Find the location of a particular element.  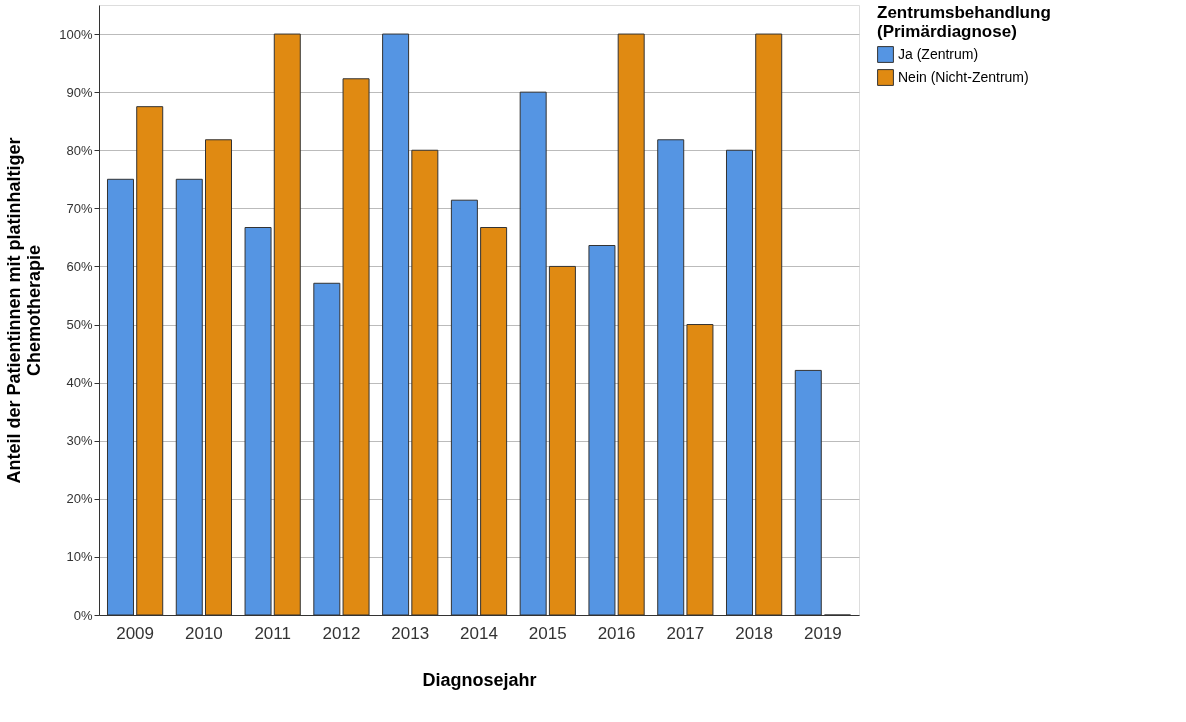

x-tick-label: 2010 is located at coordinates (203, 633).